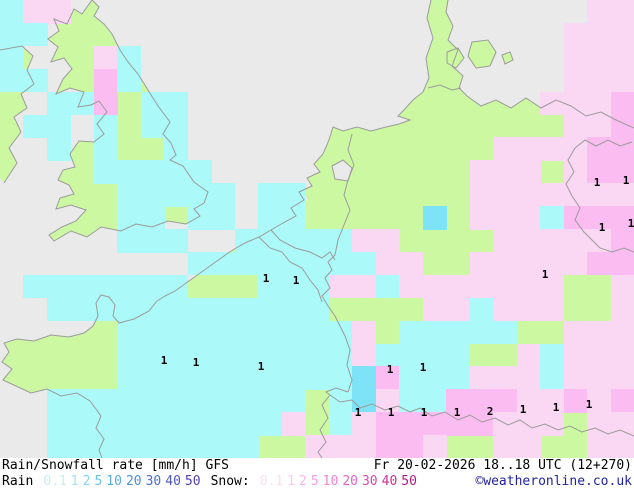  What do you see at coordinates (490, 411) in the screenshot?
I see `precip-value-label: 2` at bounding box center [490, 411].